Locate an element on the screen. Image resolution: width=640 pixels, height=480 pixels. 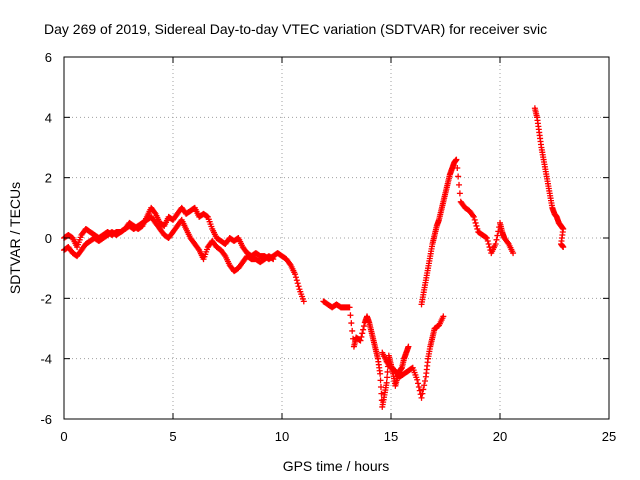
x-tick-label: 20 is located at coordinates (500, 436).